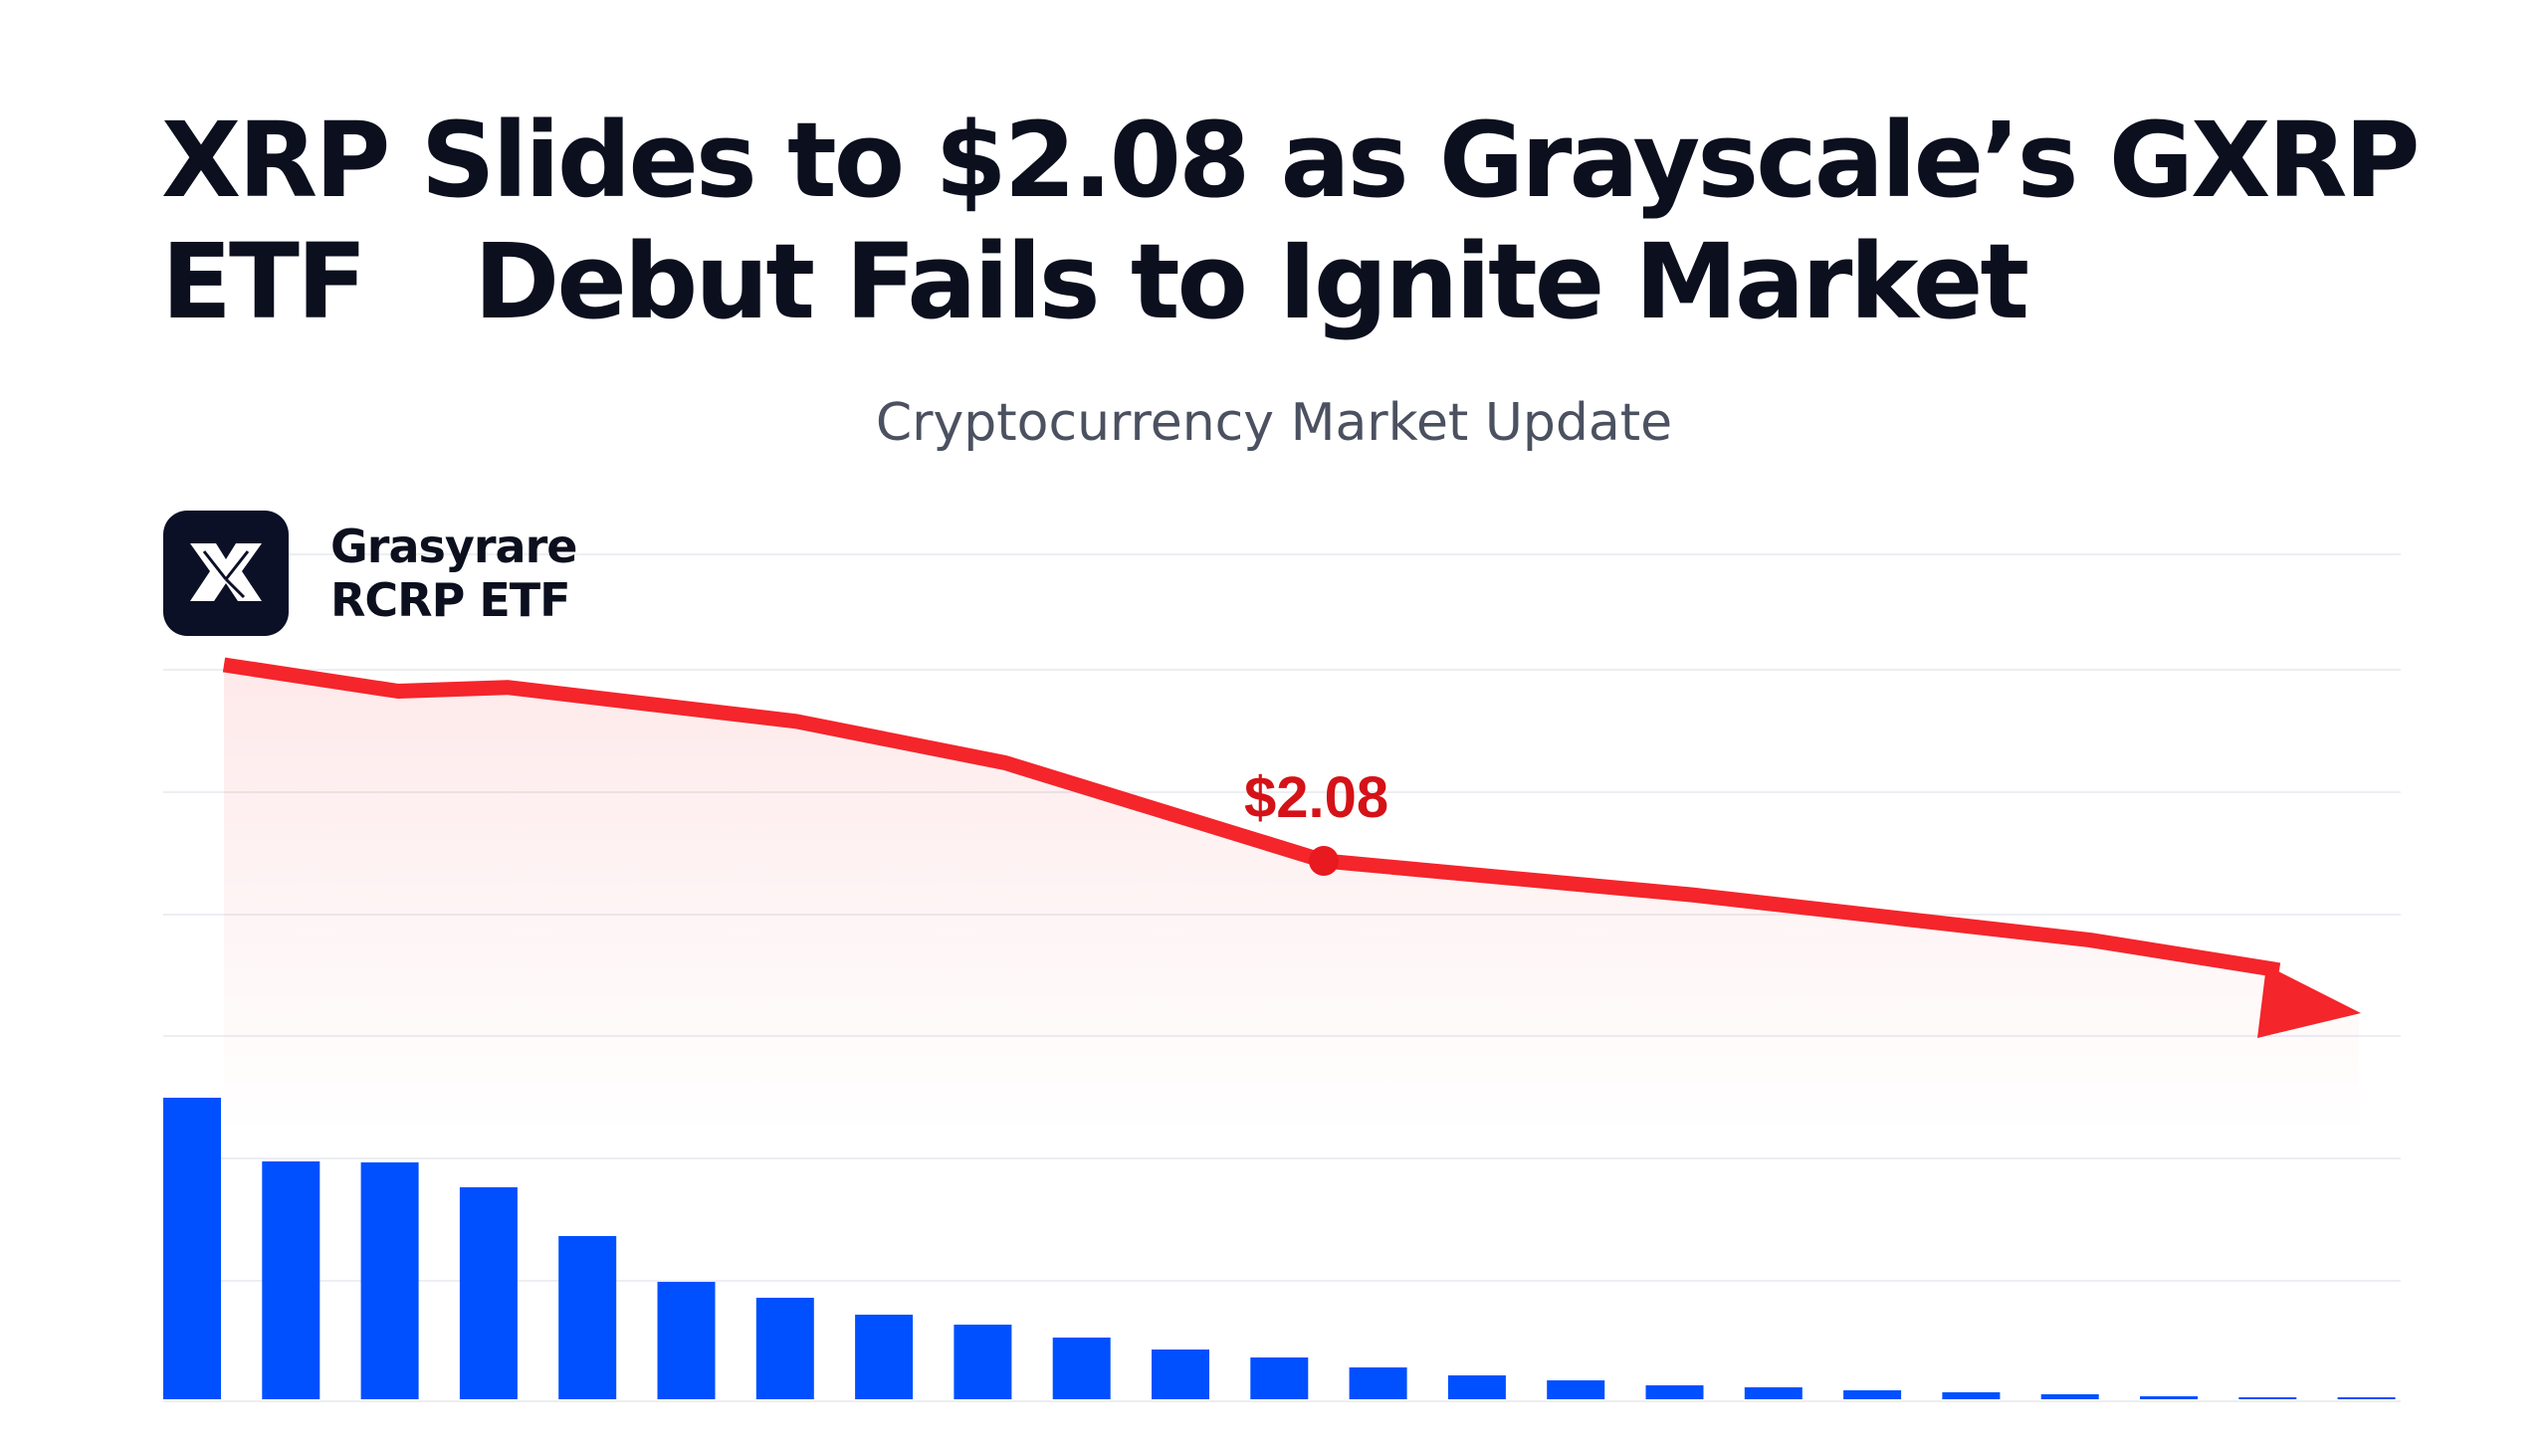 This screenshot has width=2548, height=1456. I want to click on brand-name-line-2: RCRP ETF, so click(450, 600).